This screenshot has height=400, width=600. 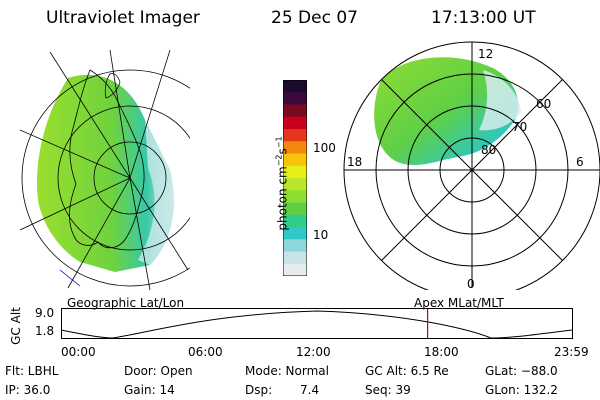 I want to click on mlt-label-12: 12, so click(x=486, y=54).